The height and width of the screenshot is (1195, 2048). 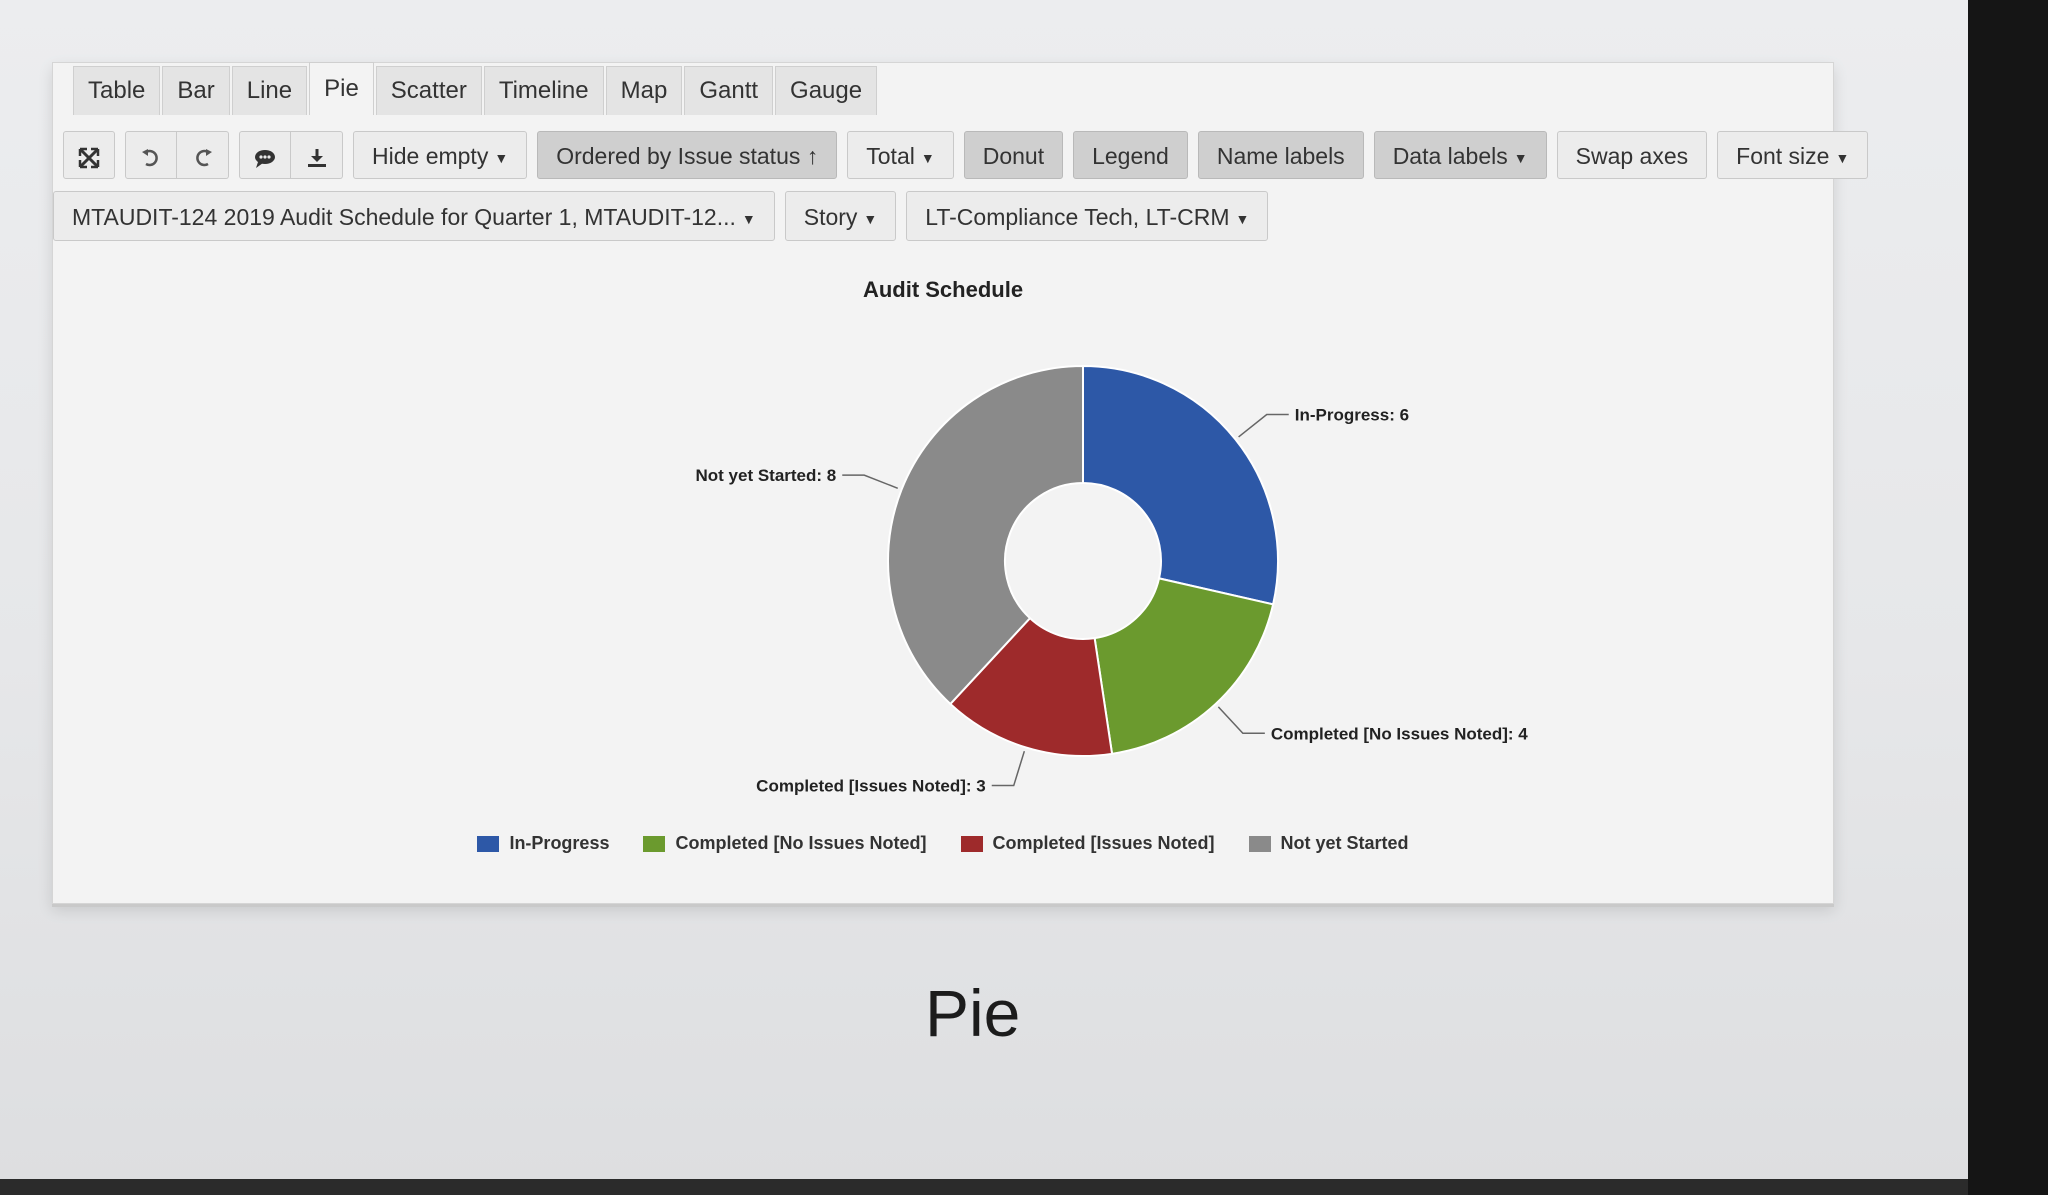 I want to click on data-label-2: Completed [Issues Noted]: 3, so click(x=871, y=786).